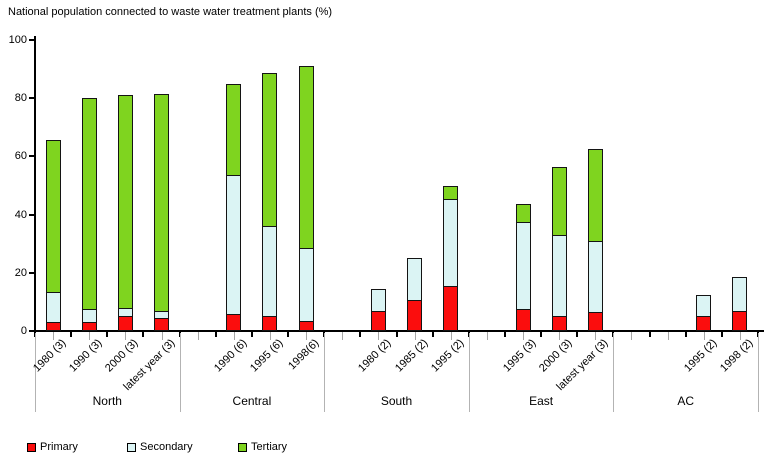 The height and width of the screenshot is (472, 768). What do you see at coordinates (107, 401) in the screenshot?
I see `group-label: North` at bounding box center [107, 401].